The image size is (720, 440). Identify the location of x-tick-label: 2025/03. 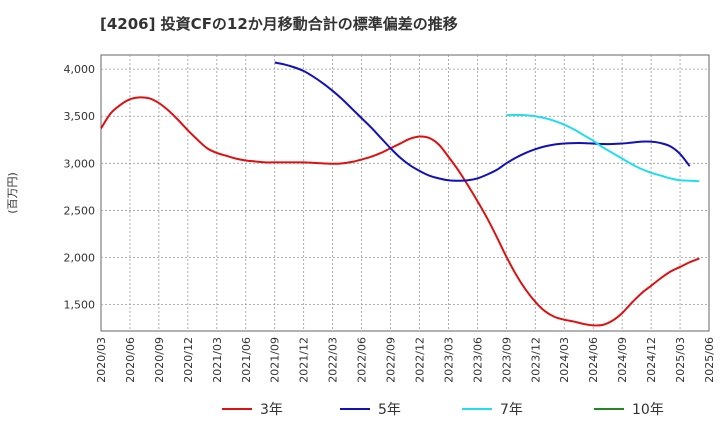
(680, 360).